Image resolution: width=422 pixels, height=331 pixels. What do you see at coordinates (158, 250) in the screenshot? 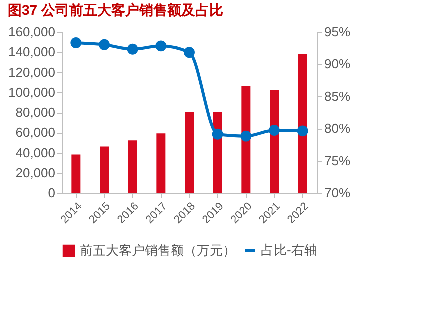
I see `legend-label: 前五大客户销售额（万元）` at bounding box center [158, 250].